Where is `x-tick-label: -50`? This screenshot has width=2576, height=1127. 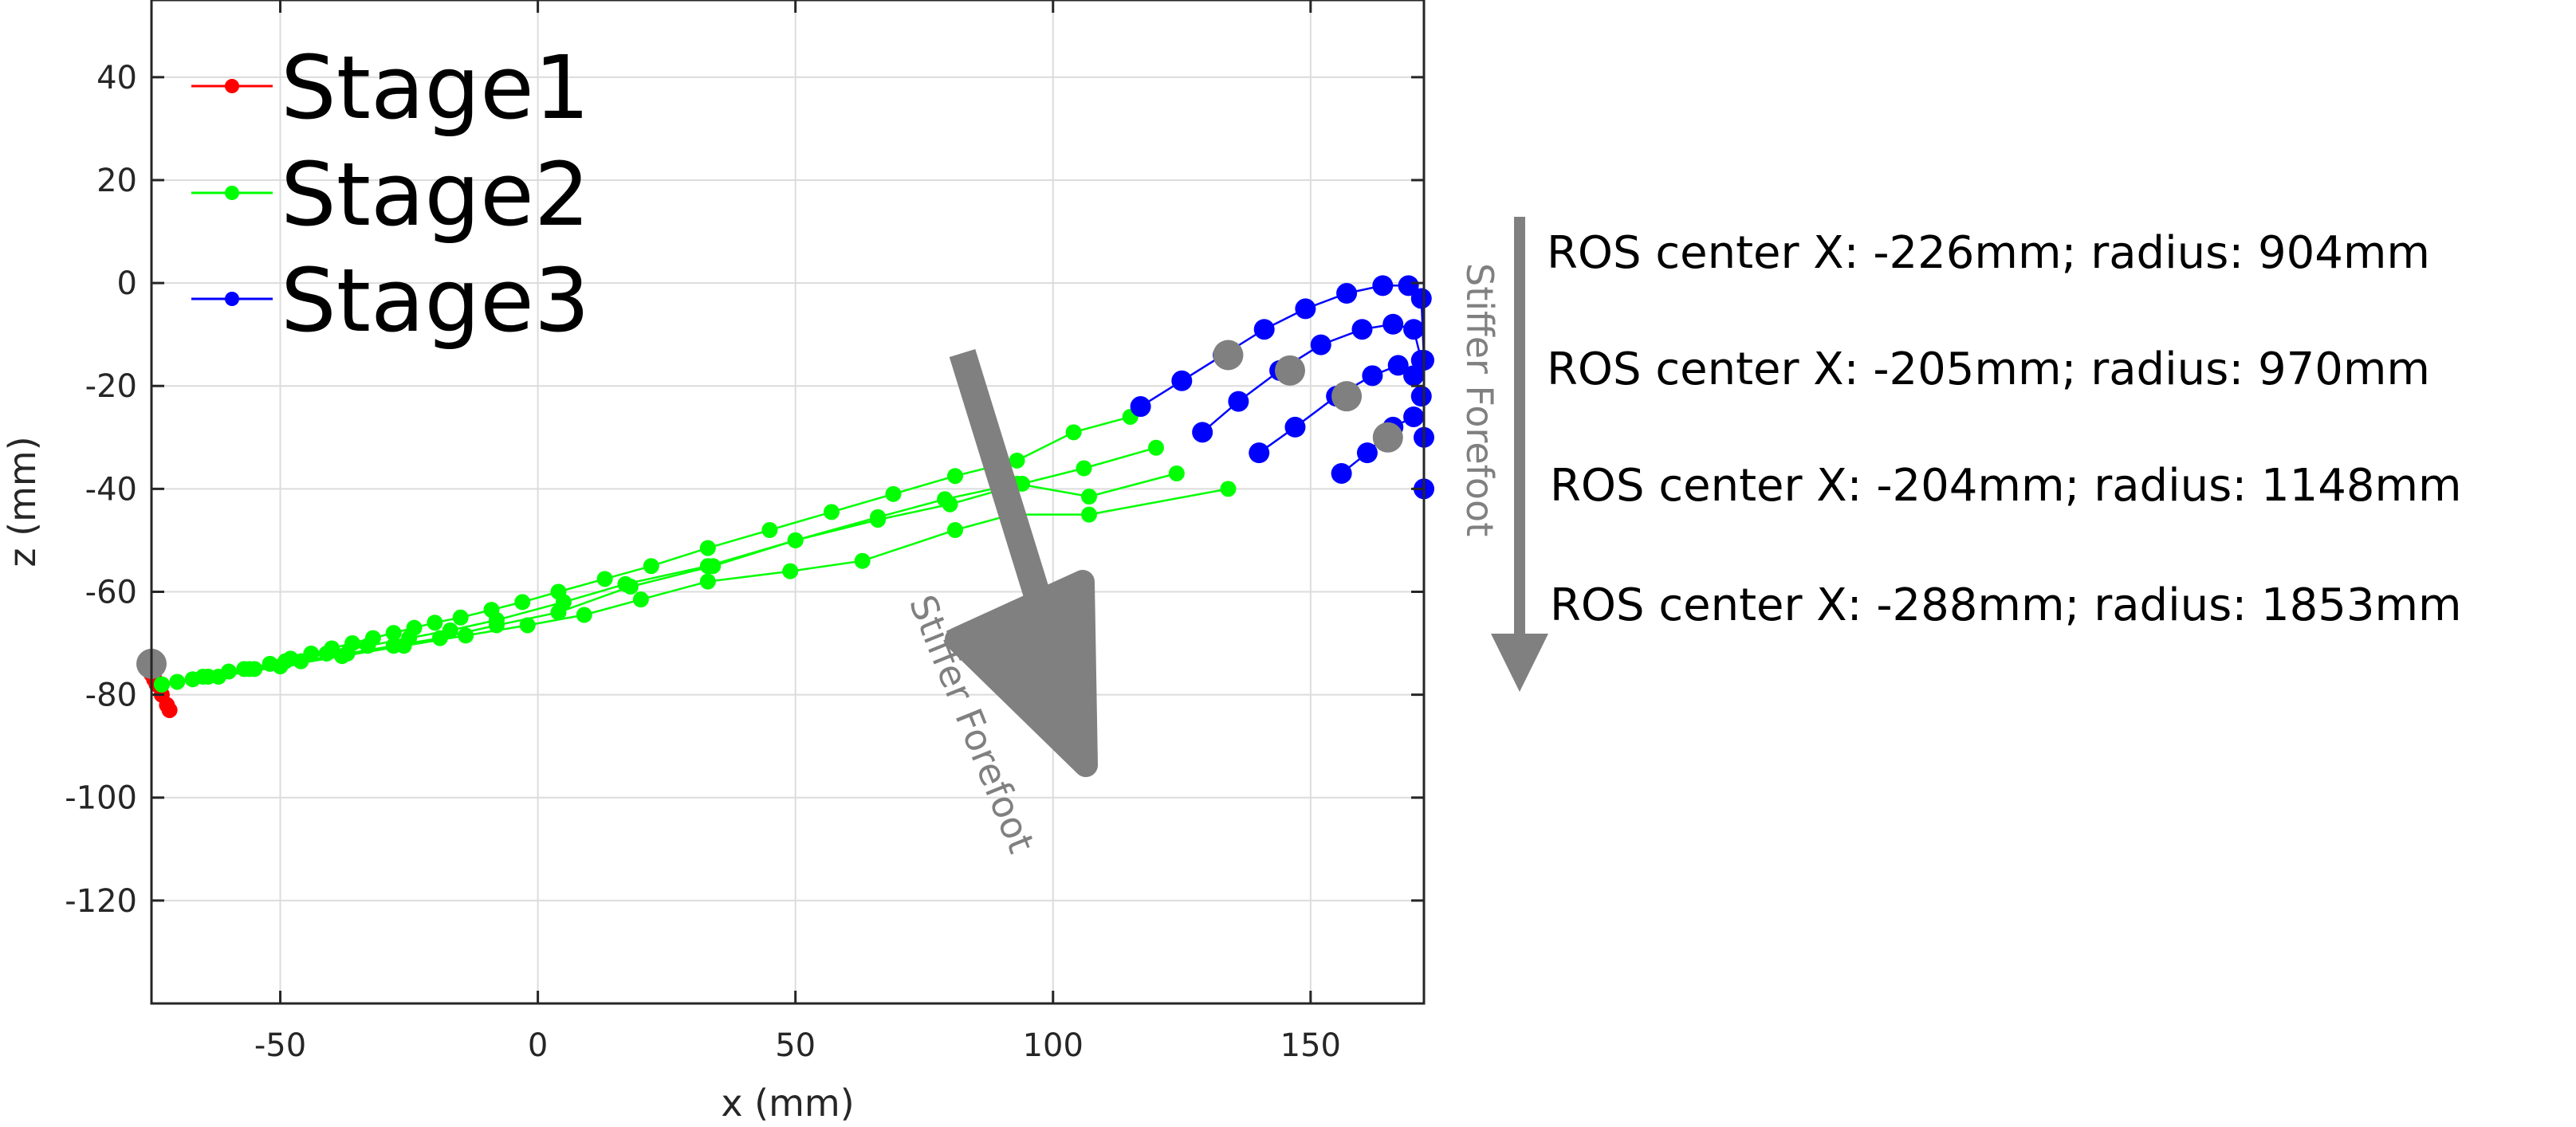
x-tick-label: -50 is located at coordinates (280, 1045).